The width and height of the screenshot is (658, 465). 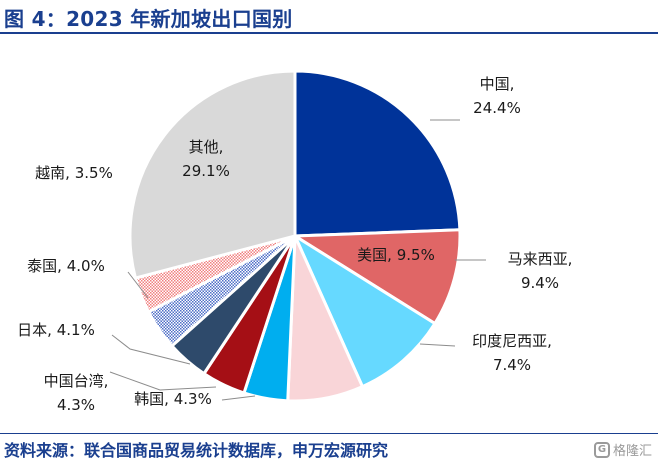 What do you see at coordinates (512, 365) in the screenshot?
I see `slice-label-value-indonesia: 7.4%` at bounding box center [512, 365].